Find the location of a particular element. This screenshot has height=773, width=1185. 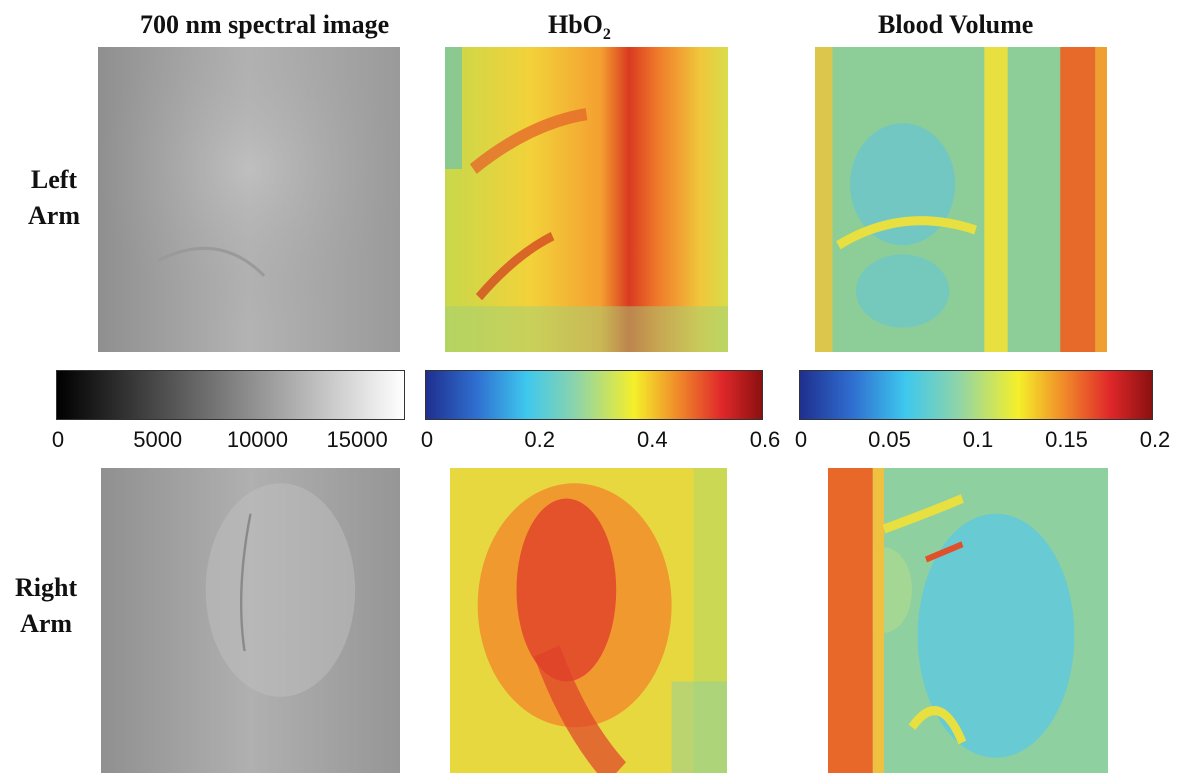

gray-tick-label: 5000 is located at coordinates (158, 439).